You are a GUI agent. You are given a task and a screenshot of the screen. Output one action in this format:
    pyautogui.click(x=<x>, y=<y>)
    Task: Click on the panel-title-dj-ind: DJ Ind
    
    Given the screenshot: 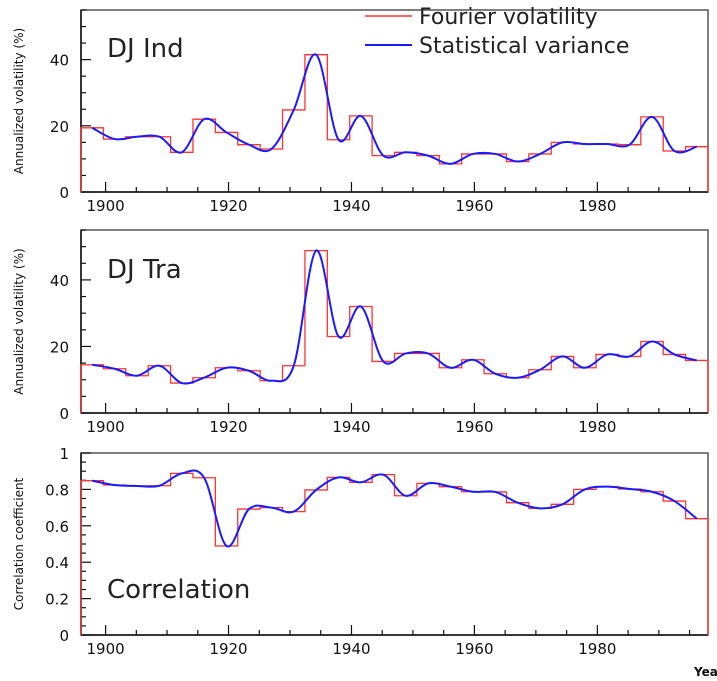 What is the action you would take?
    pyautogui.click(x=145, y=49)
    